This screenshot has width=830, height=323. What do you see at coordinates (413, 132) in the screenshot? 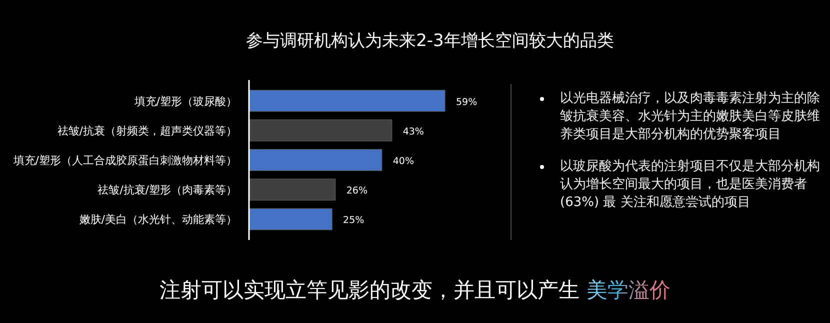
I see `data-label: 43%` at bounding box center [413, 132].